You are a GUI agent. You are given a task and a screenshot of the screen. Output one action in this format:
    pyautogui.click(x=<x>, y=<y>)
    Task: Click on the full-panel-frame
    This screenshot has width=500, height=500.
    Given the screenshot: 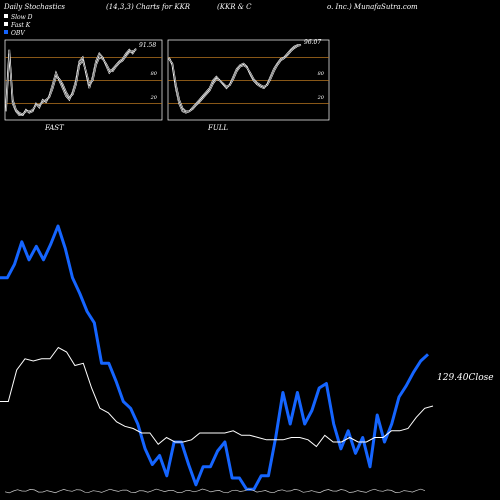 What is the action you would take?
    pyautogui.click(x=248, y=80)
    